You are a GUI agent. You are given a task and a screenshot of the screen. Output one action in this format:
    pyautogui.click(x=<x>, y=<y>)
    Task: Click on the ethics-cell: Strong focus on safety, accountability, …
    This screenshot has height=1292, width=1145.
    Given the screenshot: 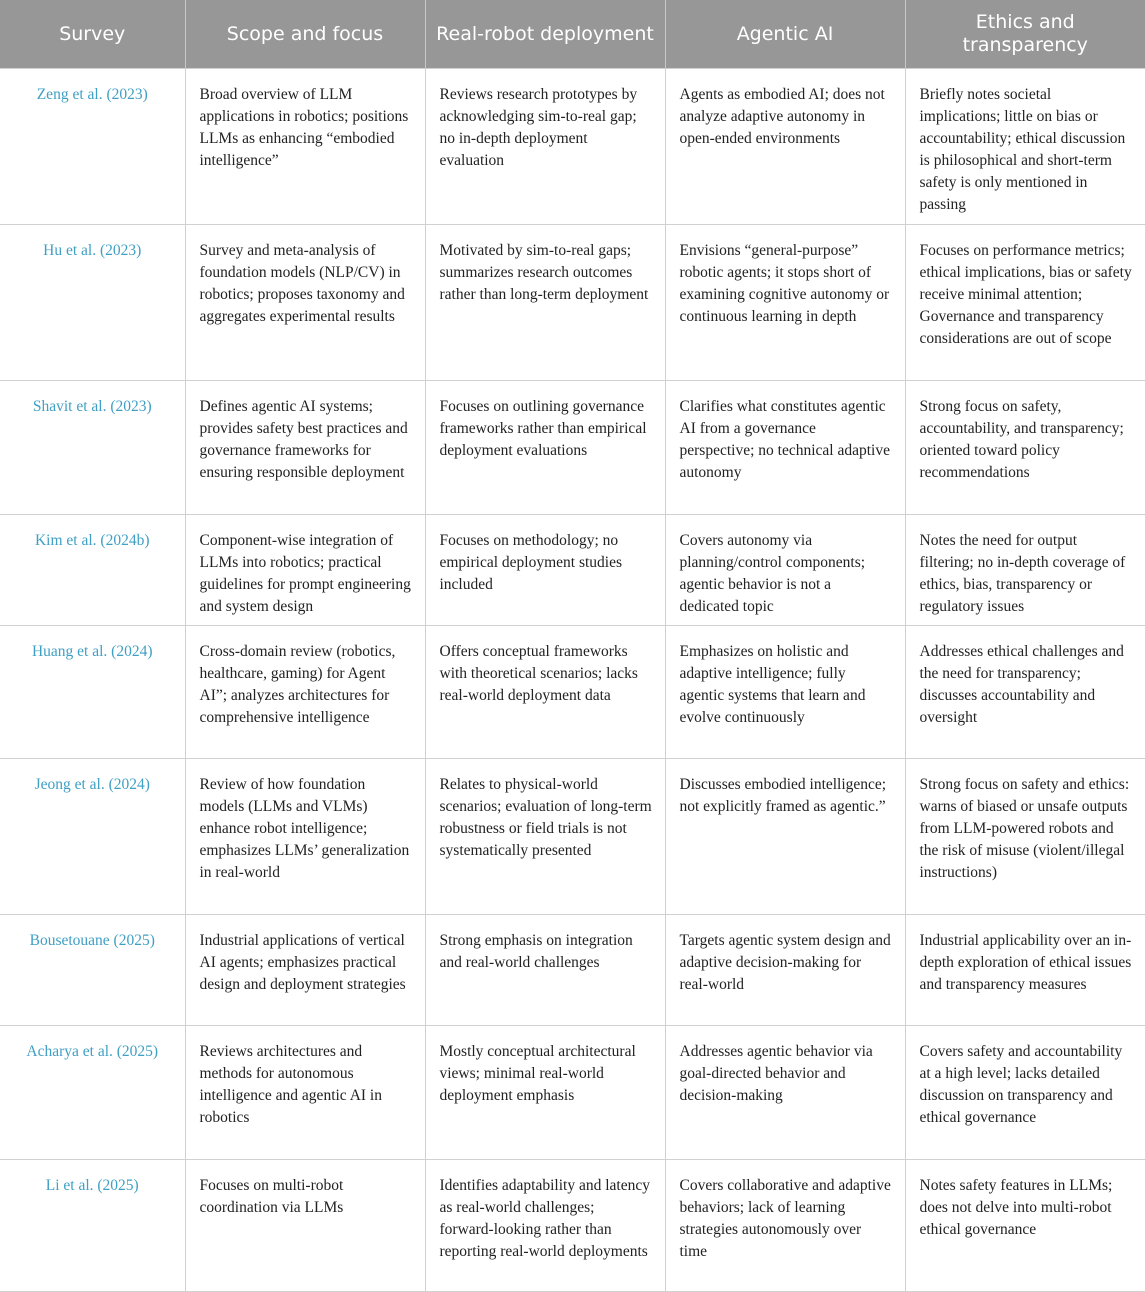 What is the action you would take?
    pyautogui.click(x=1024, y=447)
    